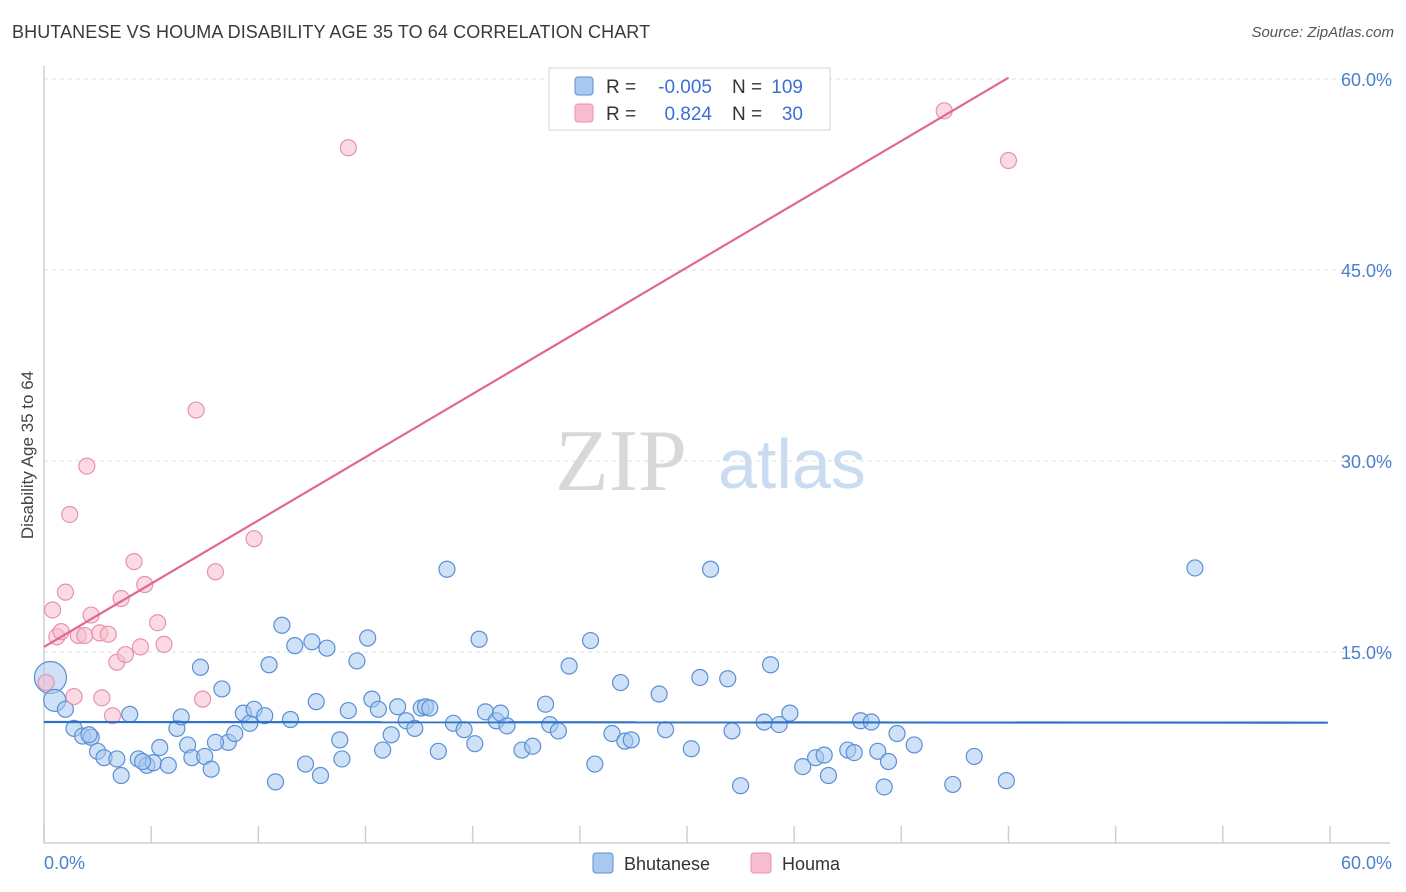 The width and height of the screenshot is (1406, 892). Describe the element at coordinates (584, 113) in the screenshot. I see `legend-swatch-houma` at that location.